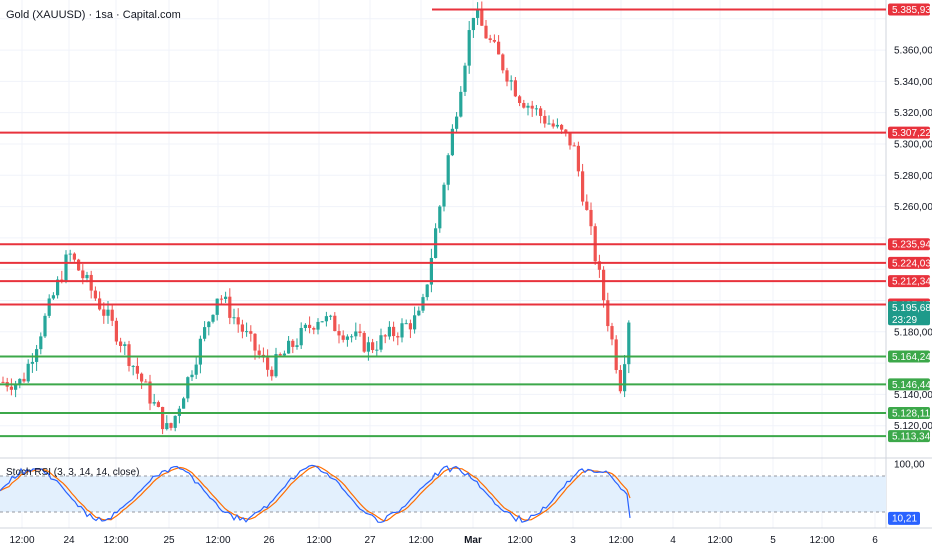 The image size is (932, 550). What do you see at coordinates (911, 357) in the screenshot?
I see `support-badge-label: 5.164,24` at bounding box center [911, 357].